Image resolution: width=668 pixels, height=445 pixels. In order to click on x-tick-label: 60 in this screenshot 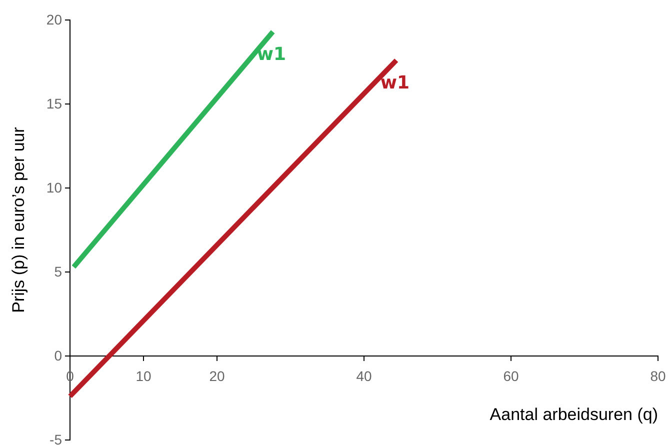, I will do `click(511, 376)`.